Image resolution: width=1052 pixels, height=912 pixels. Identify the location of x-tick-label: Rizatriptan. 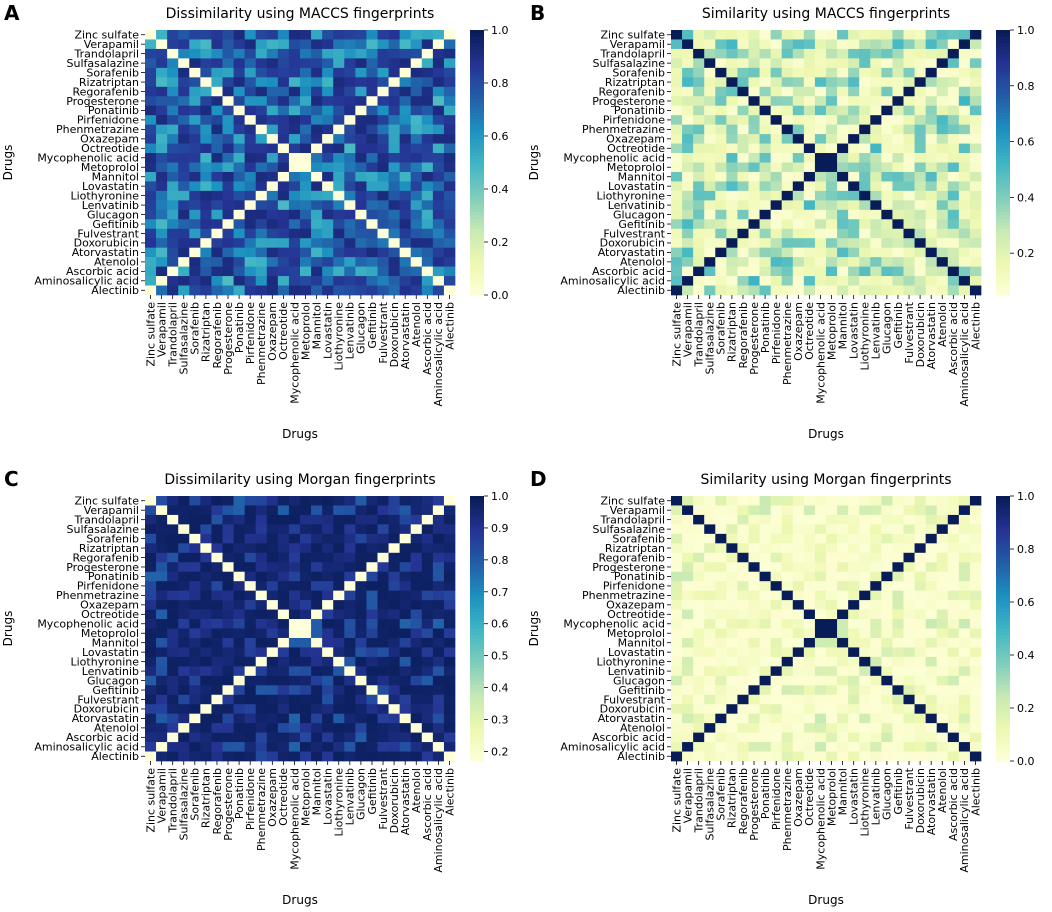
(206, 332).